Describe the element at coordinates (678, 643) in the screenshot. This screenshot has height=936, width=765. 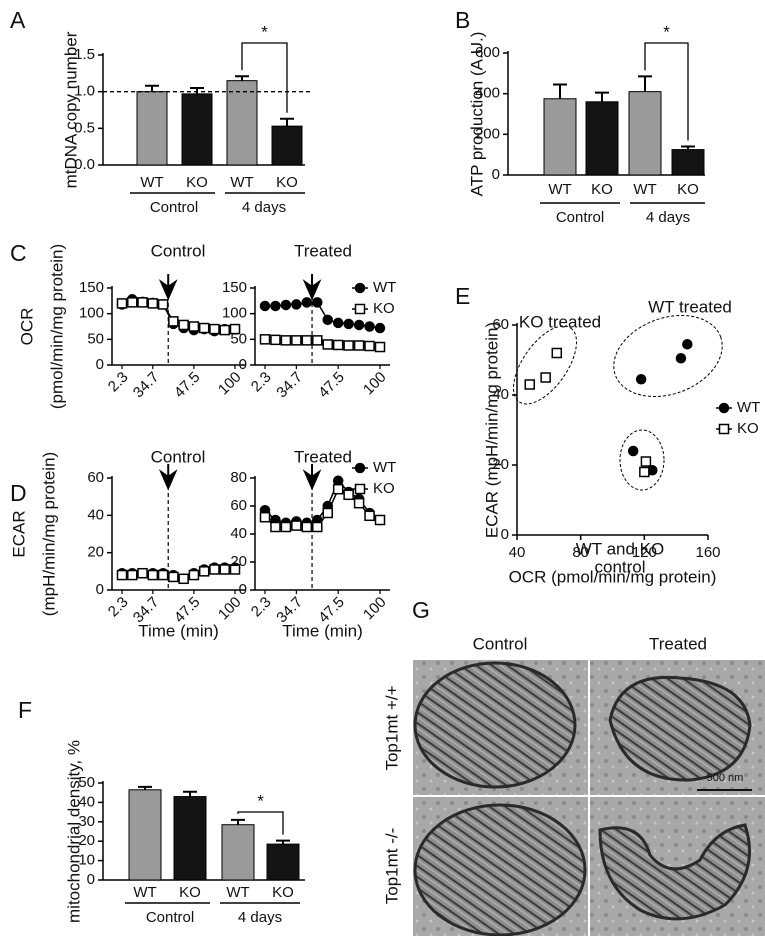
I see `column-label: Treated` at that location.